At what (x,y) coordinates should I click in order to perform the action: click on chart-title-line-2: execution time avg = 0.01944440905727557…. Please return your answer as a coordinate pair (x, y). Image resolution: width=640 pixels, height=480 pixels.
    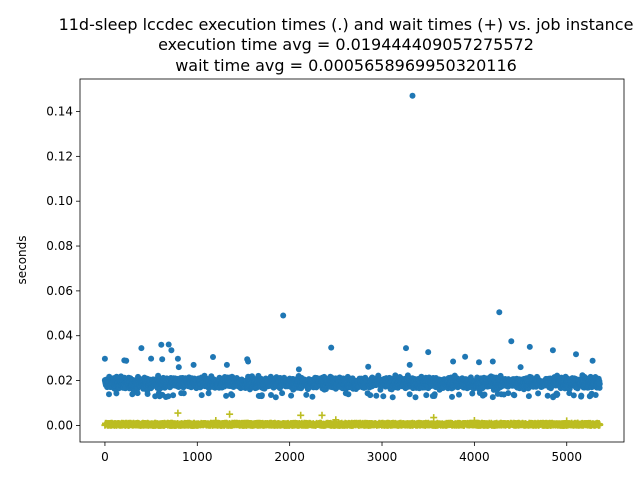
    Looking at the image, I should click on (346, 44).